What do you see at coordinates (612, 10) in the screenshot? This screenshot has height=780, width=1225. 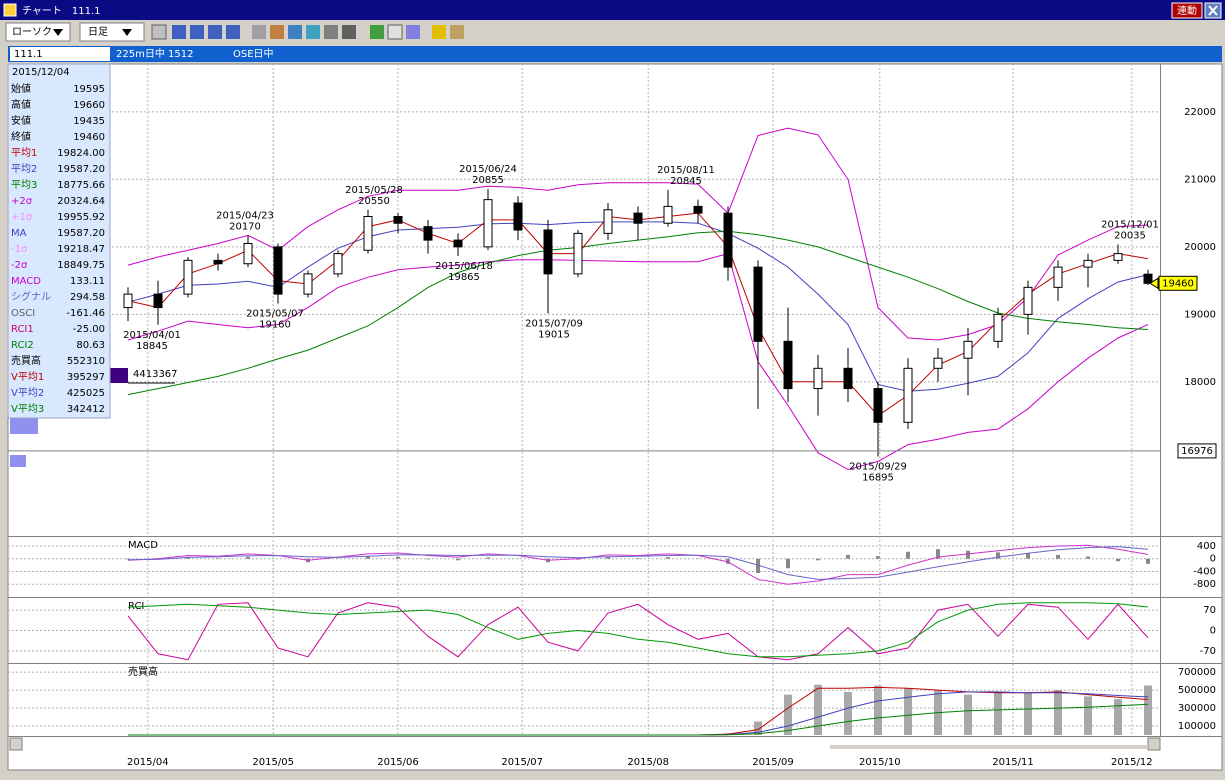 I see `title-bar` at bounding box center [612, 10].